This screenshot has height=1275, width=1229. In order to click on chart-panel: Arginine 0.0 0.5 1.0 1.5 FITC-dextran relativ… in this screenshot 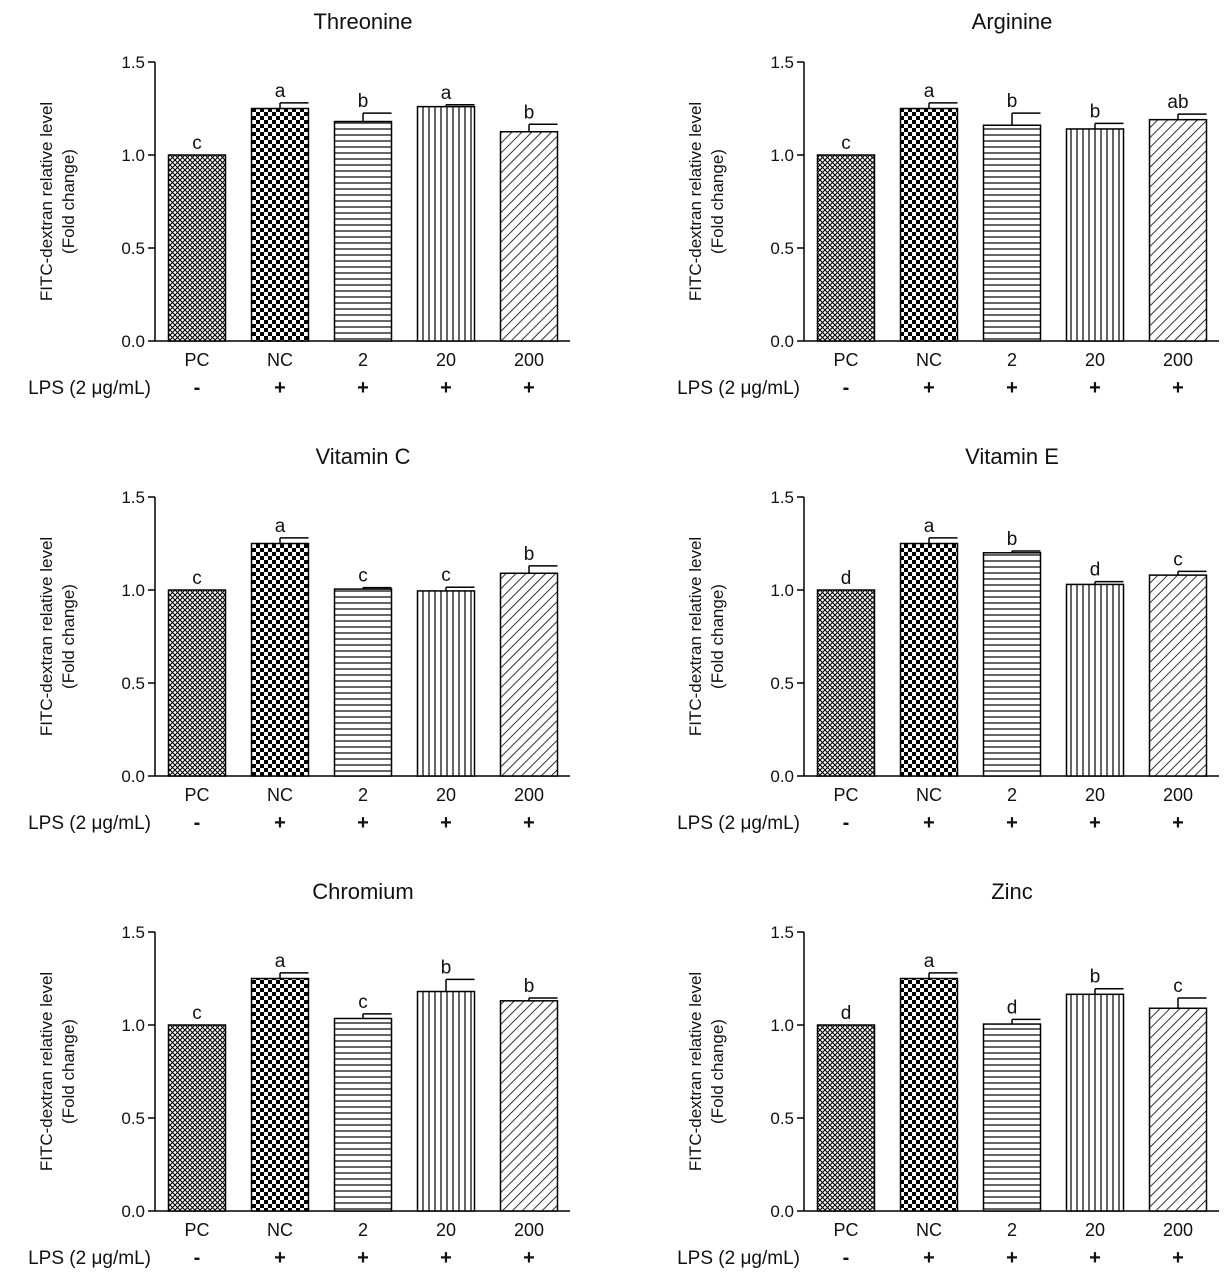, I will do `click(948, 204)`.